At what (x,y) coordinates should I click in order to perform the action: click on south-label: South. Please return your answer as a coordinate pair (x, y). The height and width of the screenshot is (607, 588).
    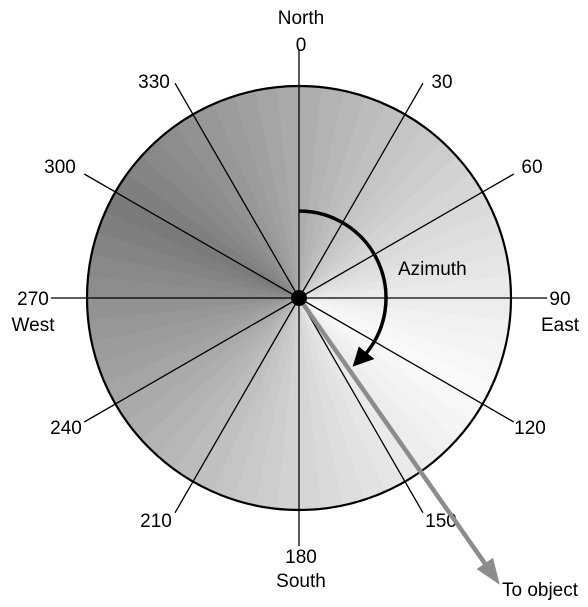
    Looking at the image, I should click on (301, 581).